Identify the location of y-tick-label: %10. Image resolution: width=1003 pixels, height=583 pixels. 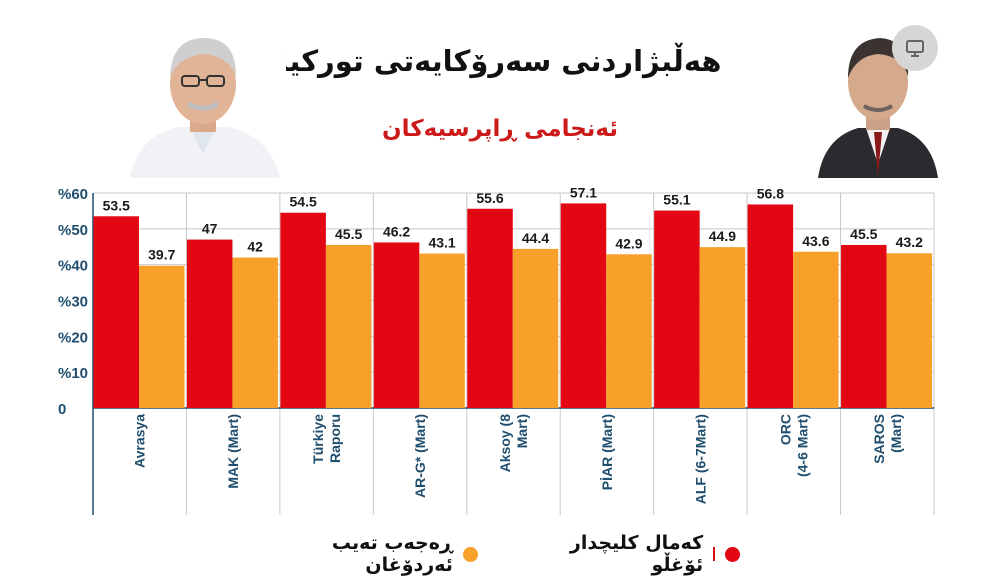
(73, 373).